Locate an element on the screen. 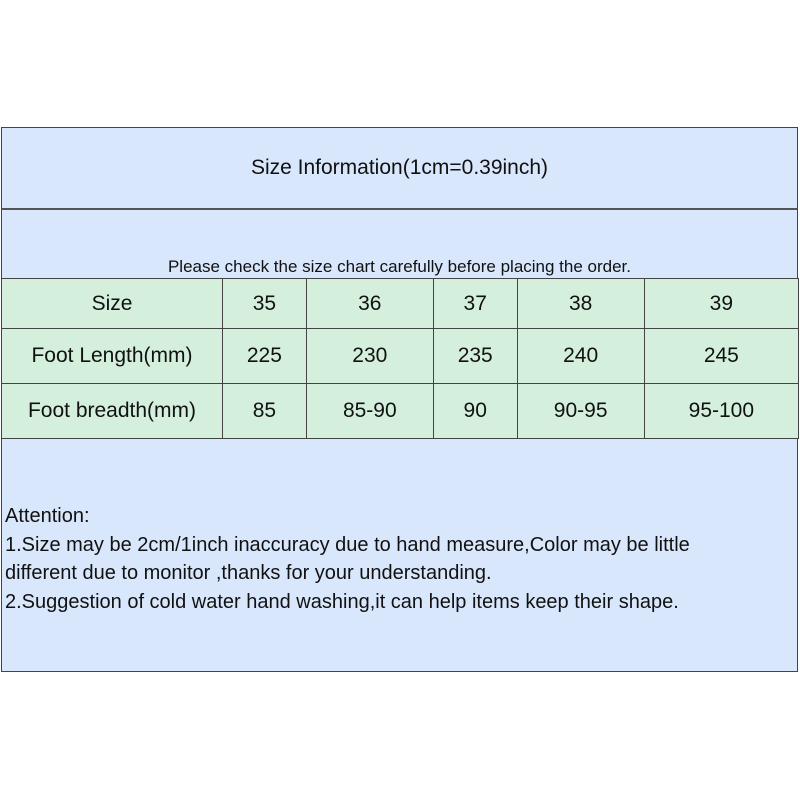  table-cell: 35 is located at coordinates (264, 303).